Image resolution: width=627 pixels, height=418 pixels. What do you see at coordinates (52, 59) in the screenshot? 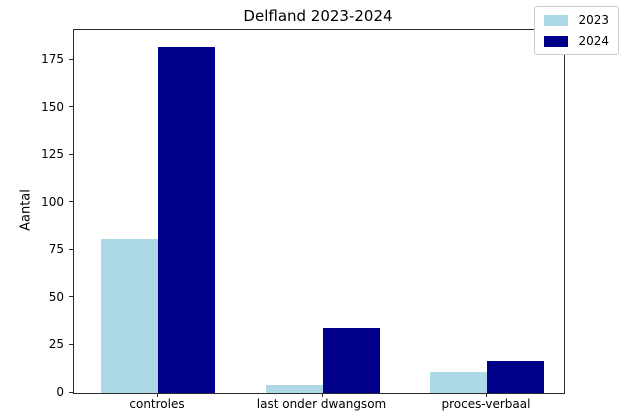
I see `y-tick-label: 175` at bounding box center [52, 59].